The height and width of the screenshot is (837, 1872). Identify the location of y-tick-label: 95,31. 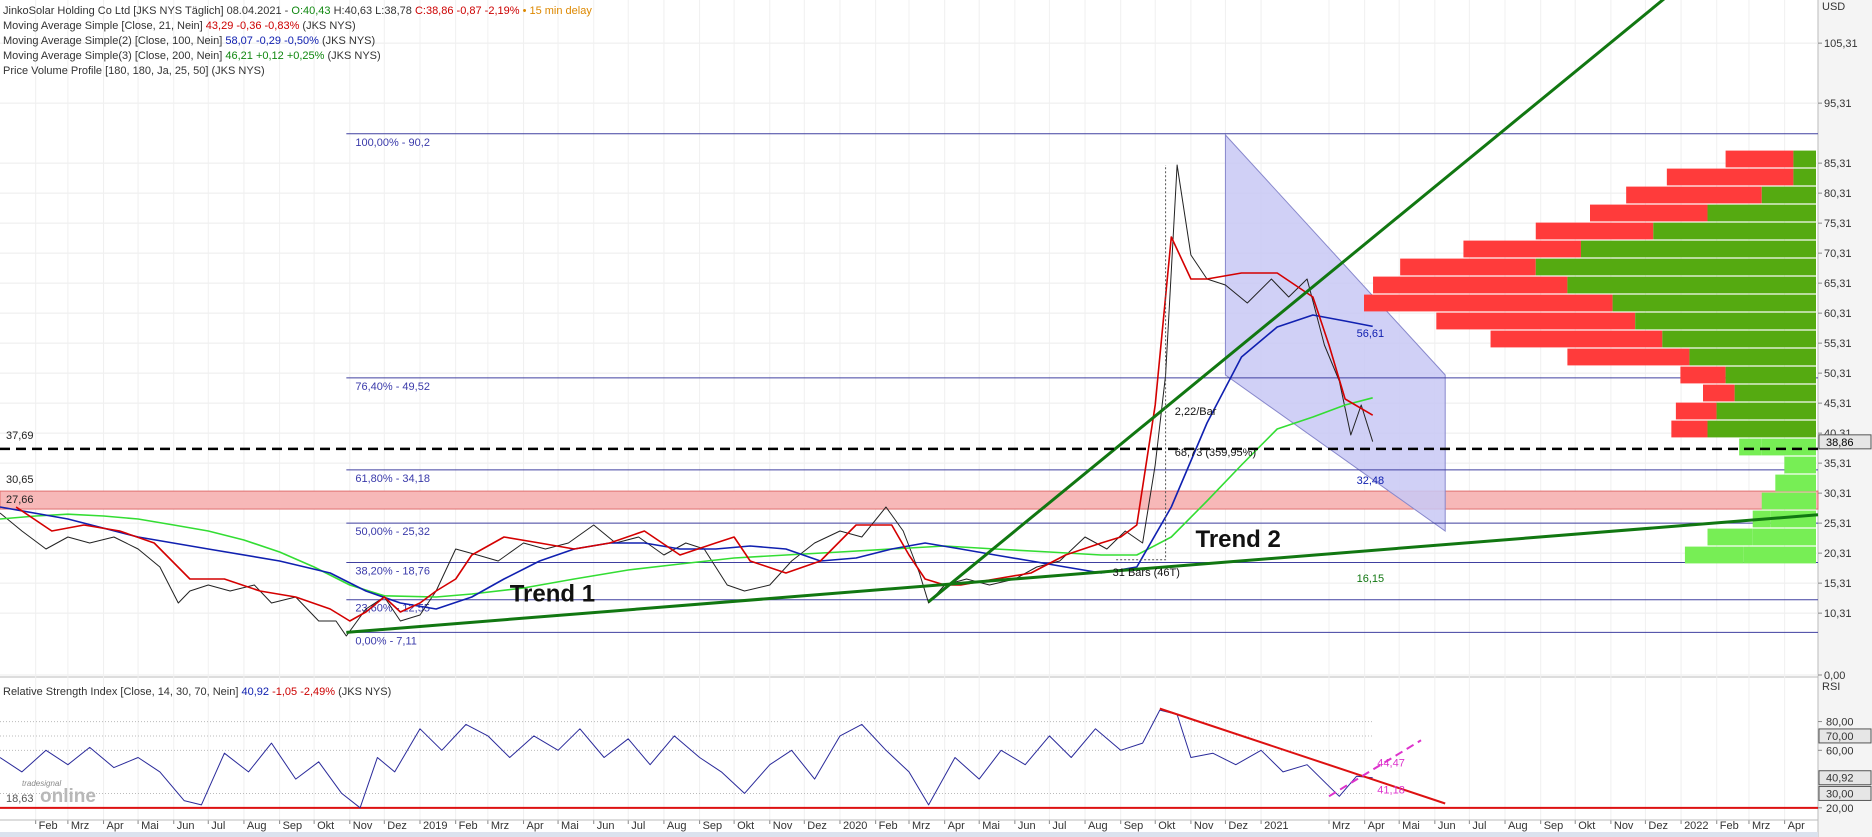
(1838, 104).